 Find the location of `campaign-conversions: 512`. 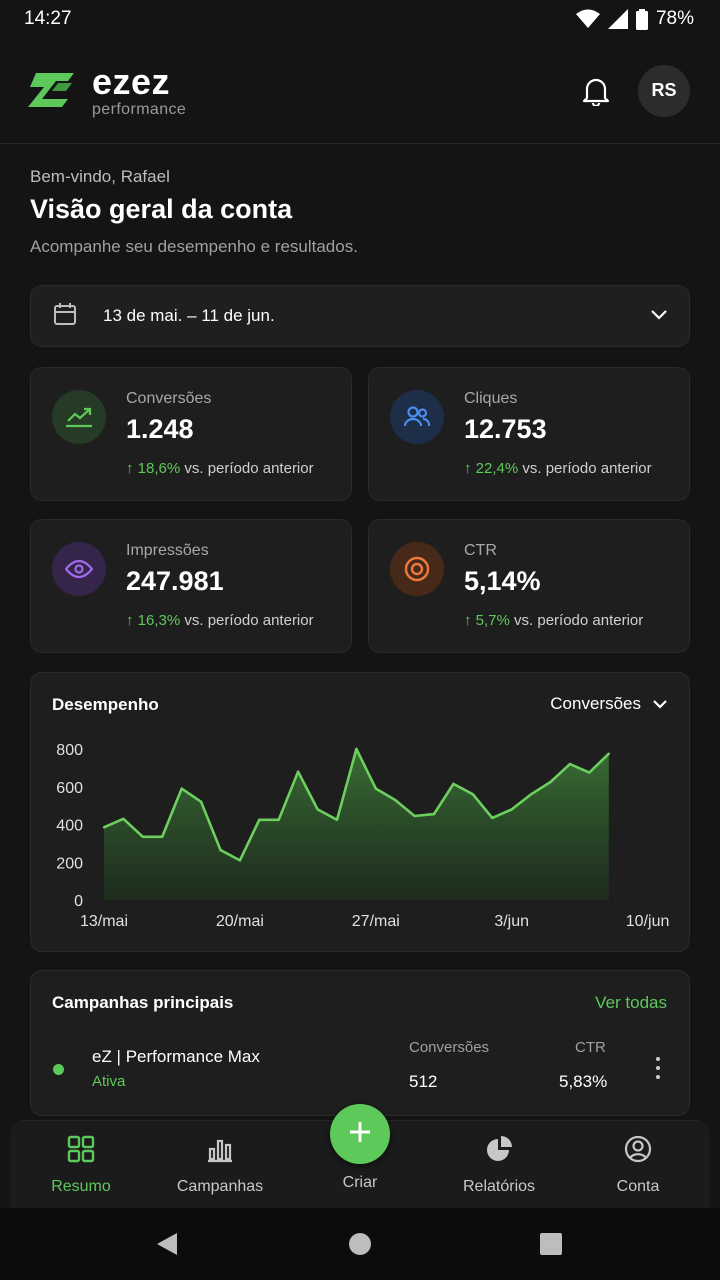

campaign-conversions: 512 is located at coordinates (423, 1081).